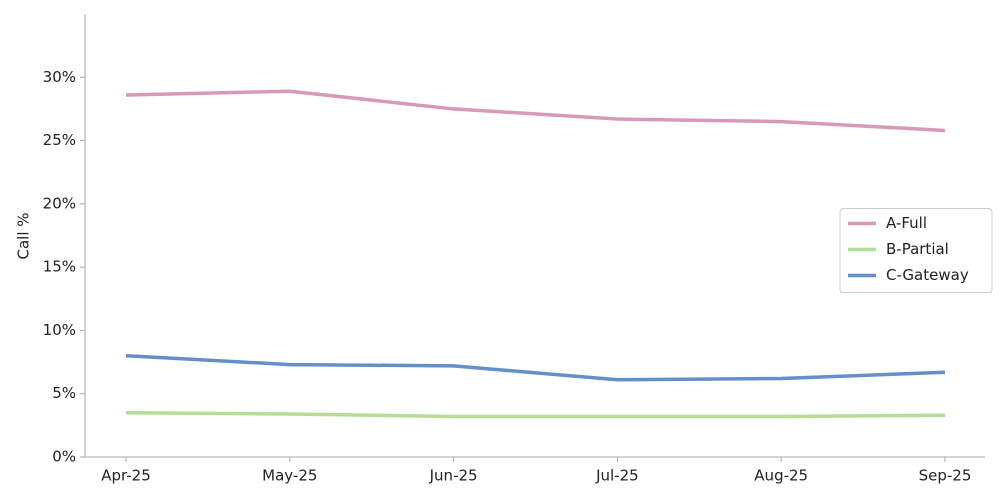  What do you see at coordinates (927, 275) in the screenshot?
I see `legend-label: C-Gateway` at bounding box center [927, 275].